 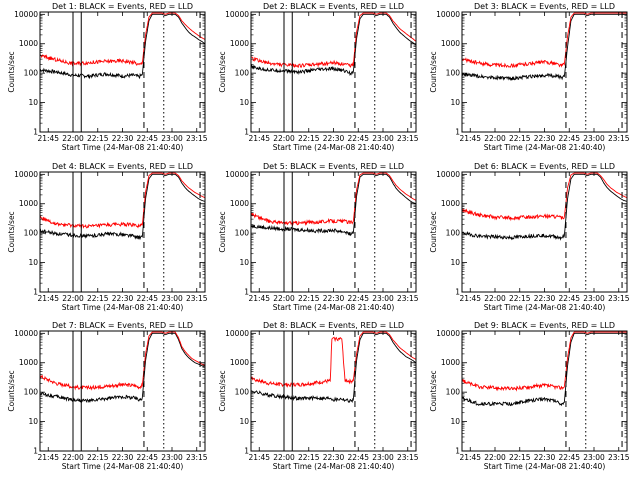 I want to click on panel-title: Det 6: BLACK = Events, RED = LLD, so click(x=544, y=166).